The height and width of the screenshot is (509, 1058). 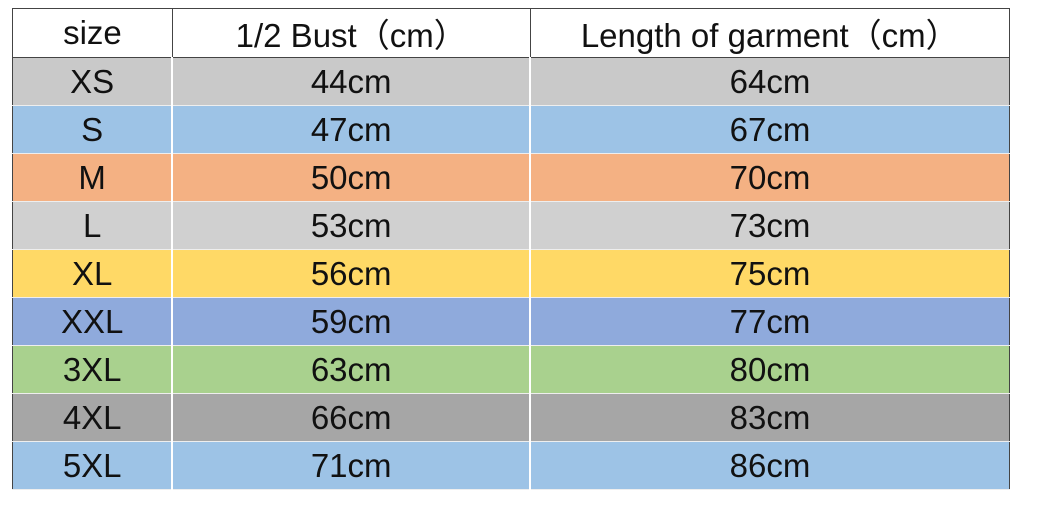 What do you see at coordinates (93, 225) in the screenshot?
I see `size-cell: L` at bounding box center [93, 225].